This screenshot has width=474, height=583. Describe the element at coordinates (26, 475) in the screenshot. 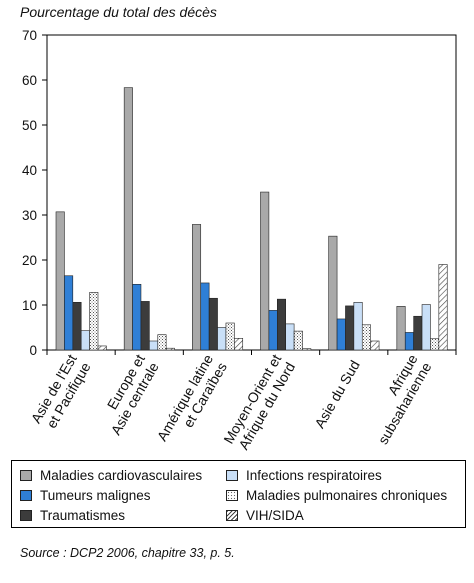

I see `legend-swatch-cardiovascular` at that location.